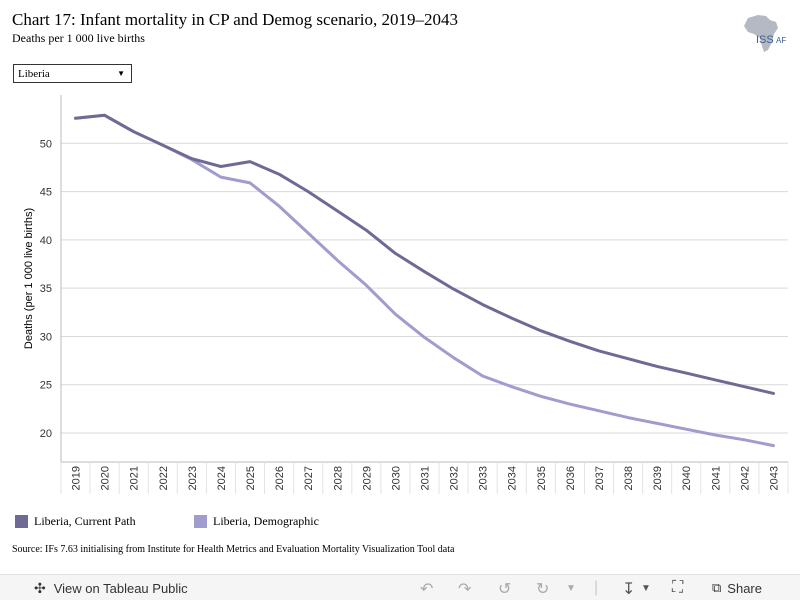 The height and width of the screenshot is (600, 800). What do you see at coordinates (396, 478) in the screenshot?
I see `x-tick-label: 2030` at bounding box center [396, 478].